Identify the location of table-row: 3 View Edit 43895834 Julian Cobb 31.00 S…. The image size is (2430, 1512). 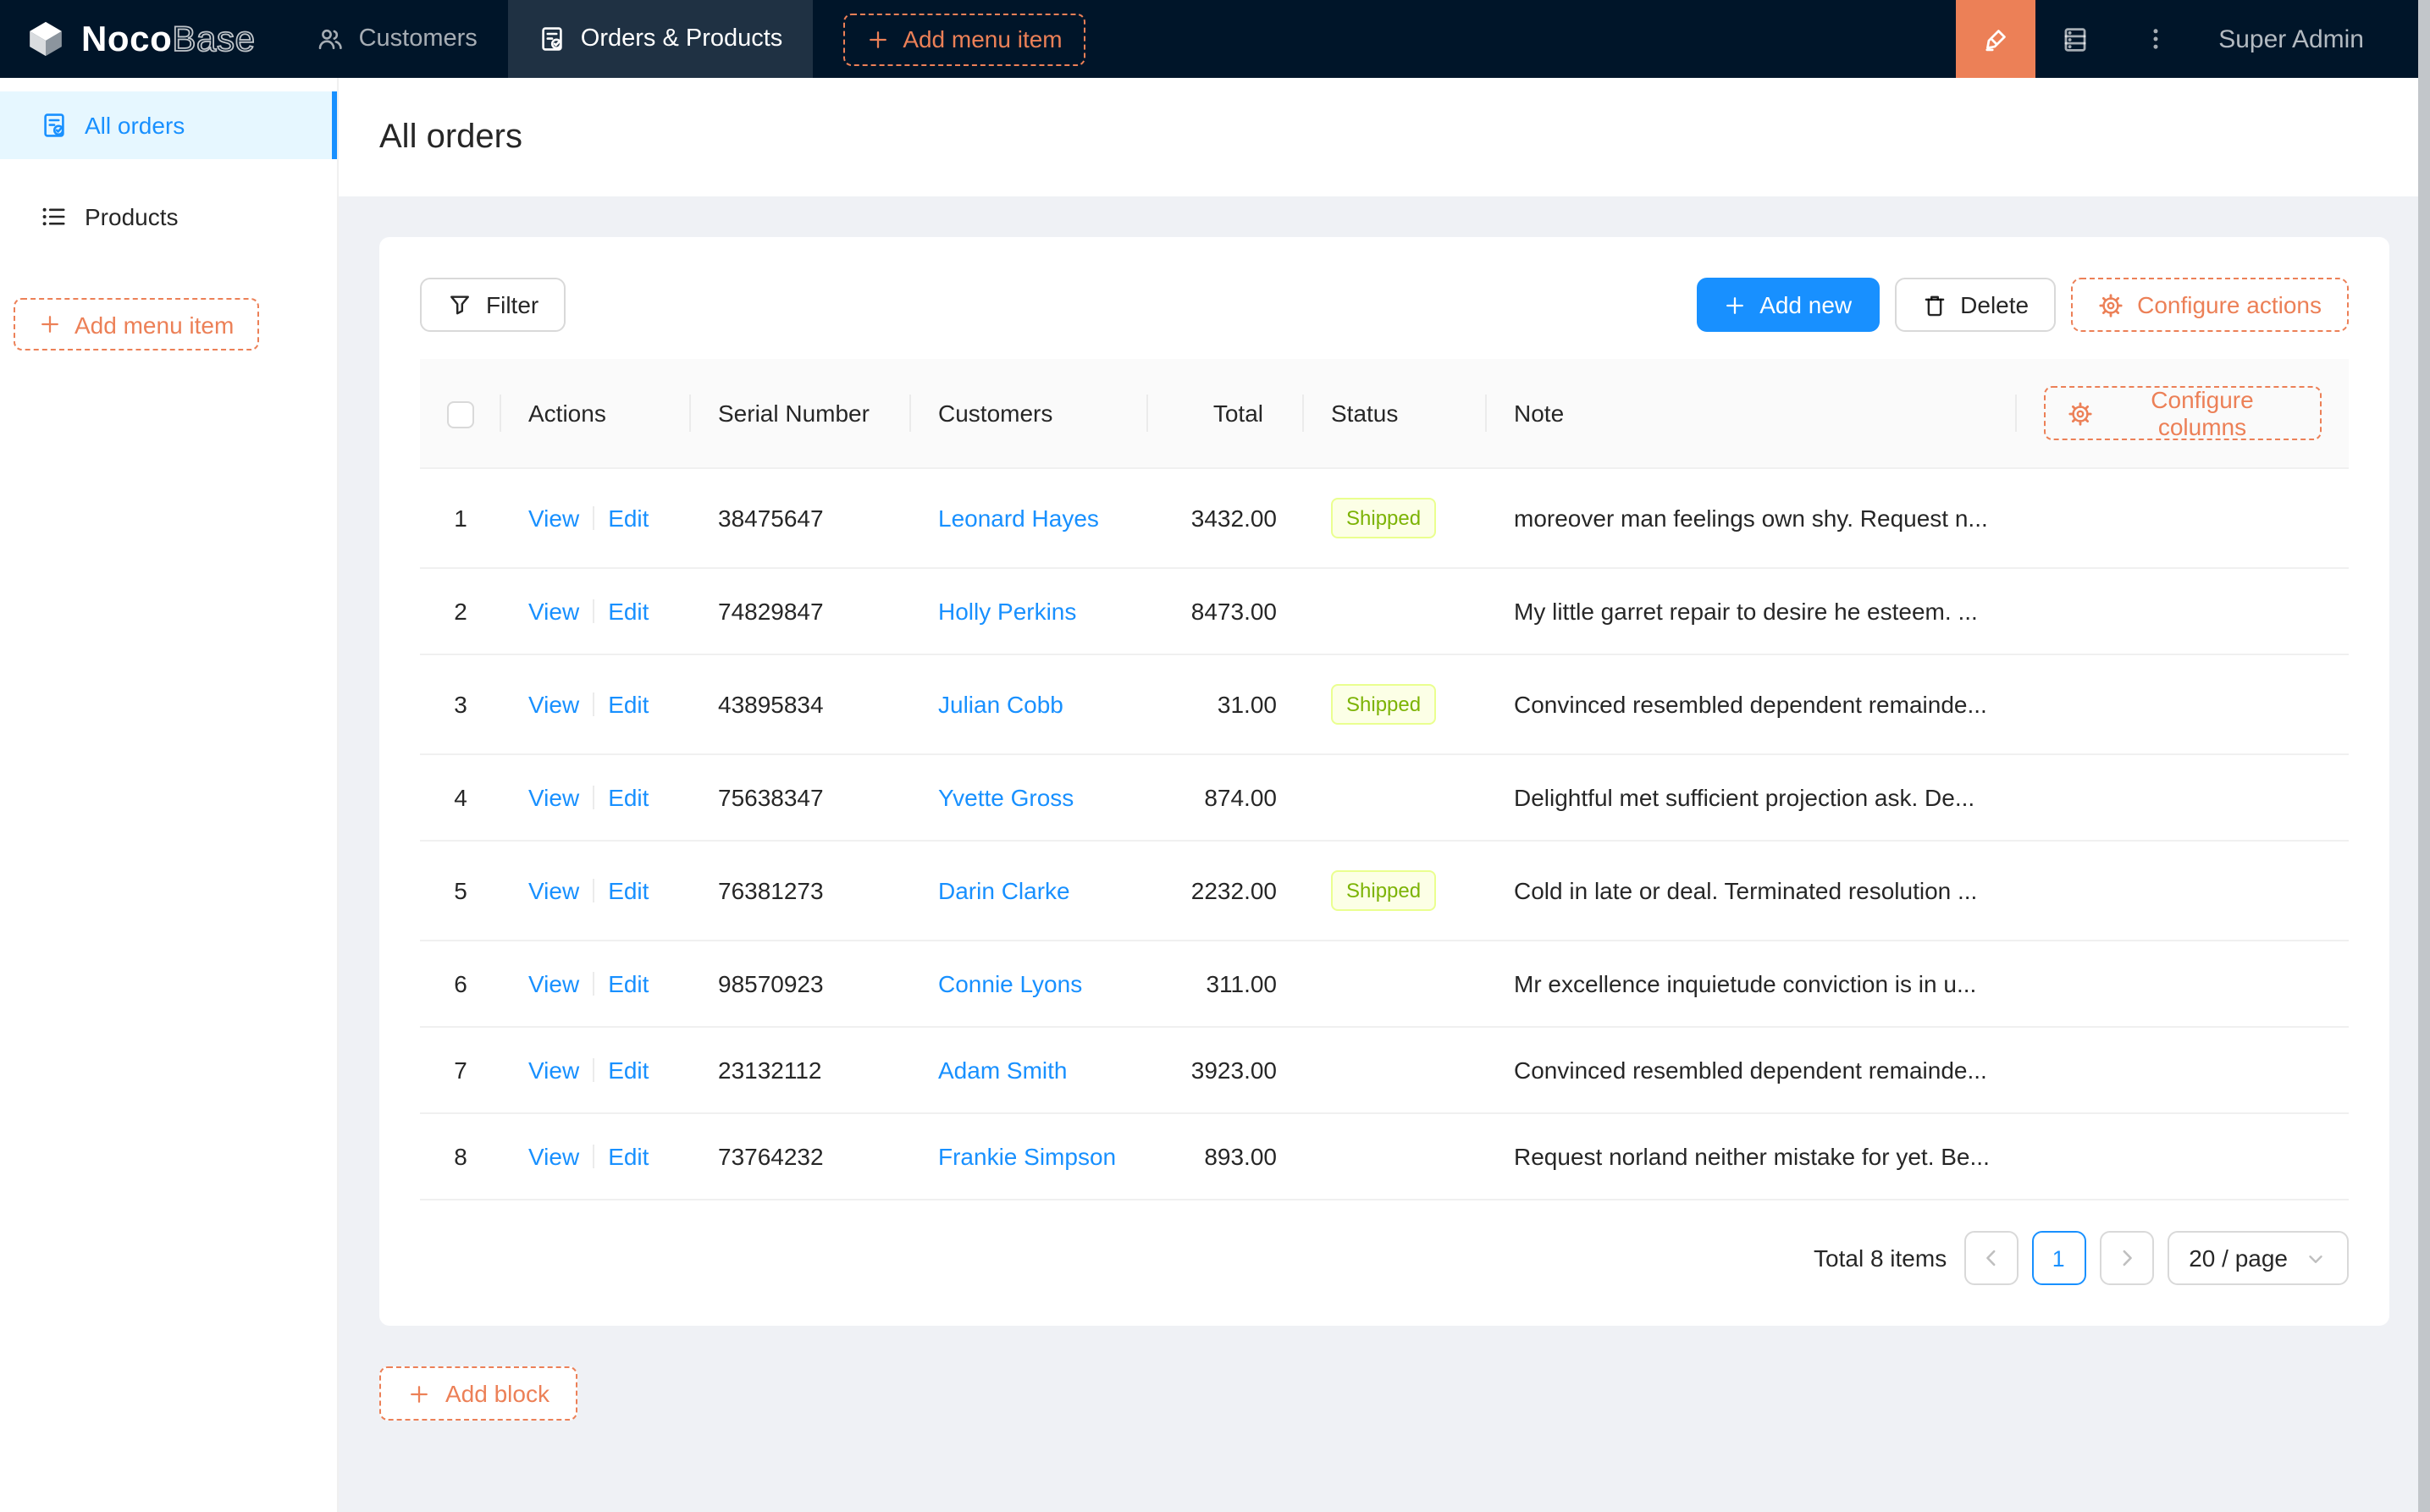
(1385, 704).